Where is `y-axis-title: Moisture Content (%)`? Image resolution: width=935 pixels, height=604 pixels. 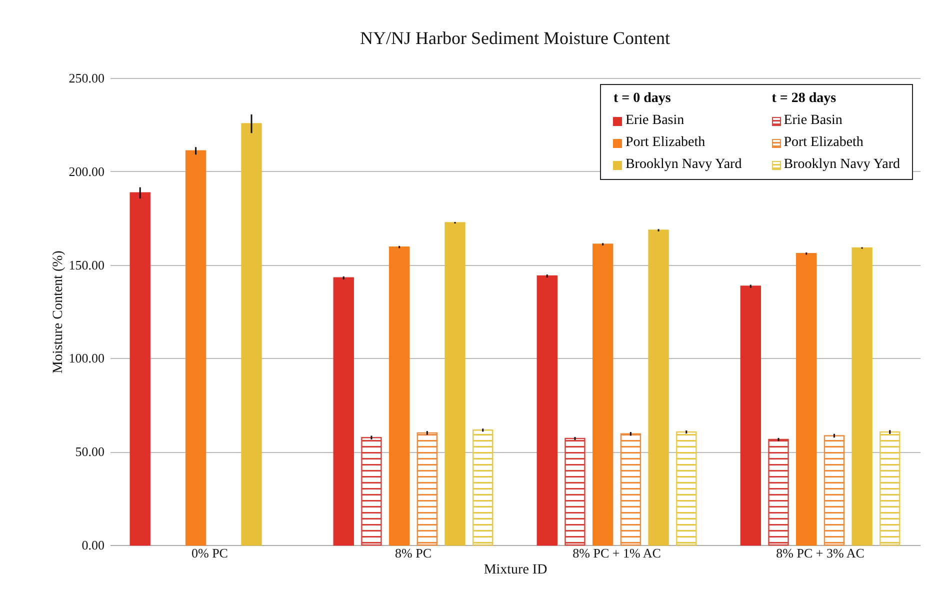 y-axis-title: Moisture Content (%) is located at coordinates (58, 312).